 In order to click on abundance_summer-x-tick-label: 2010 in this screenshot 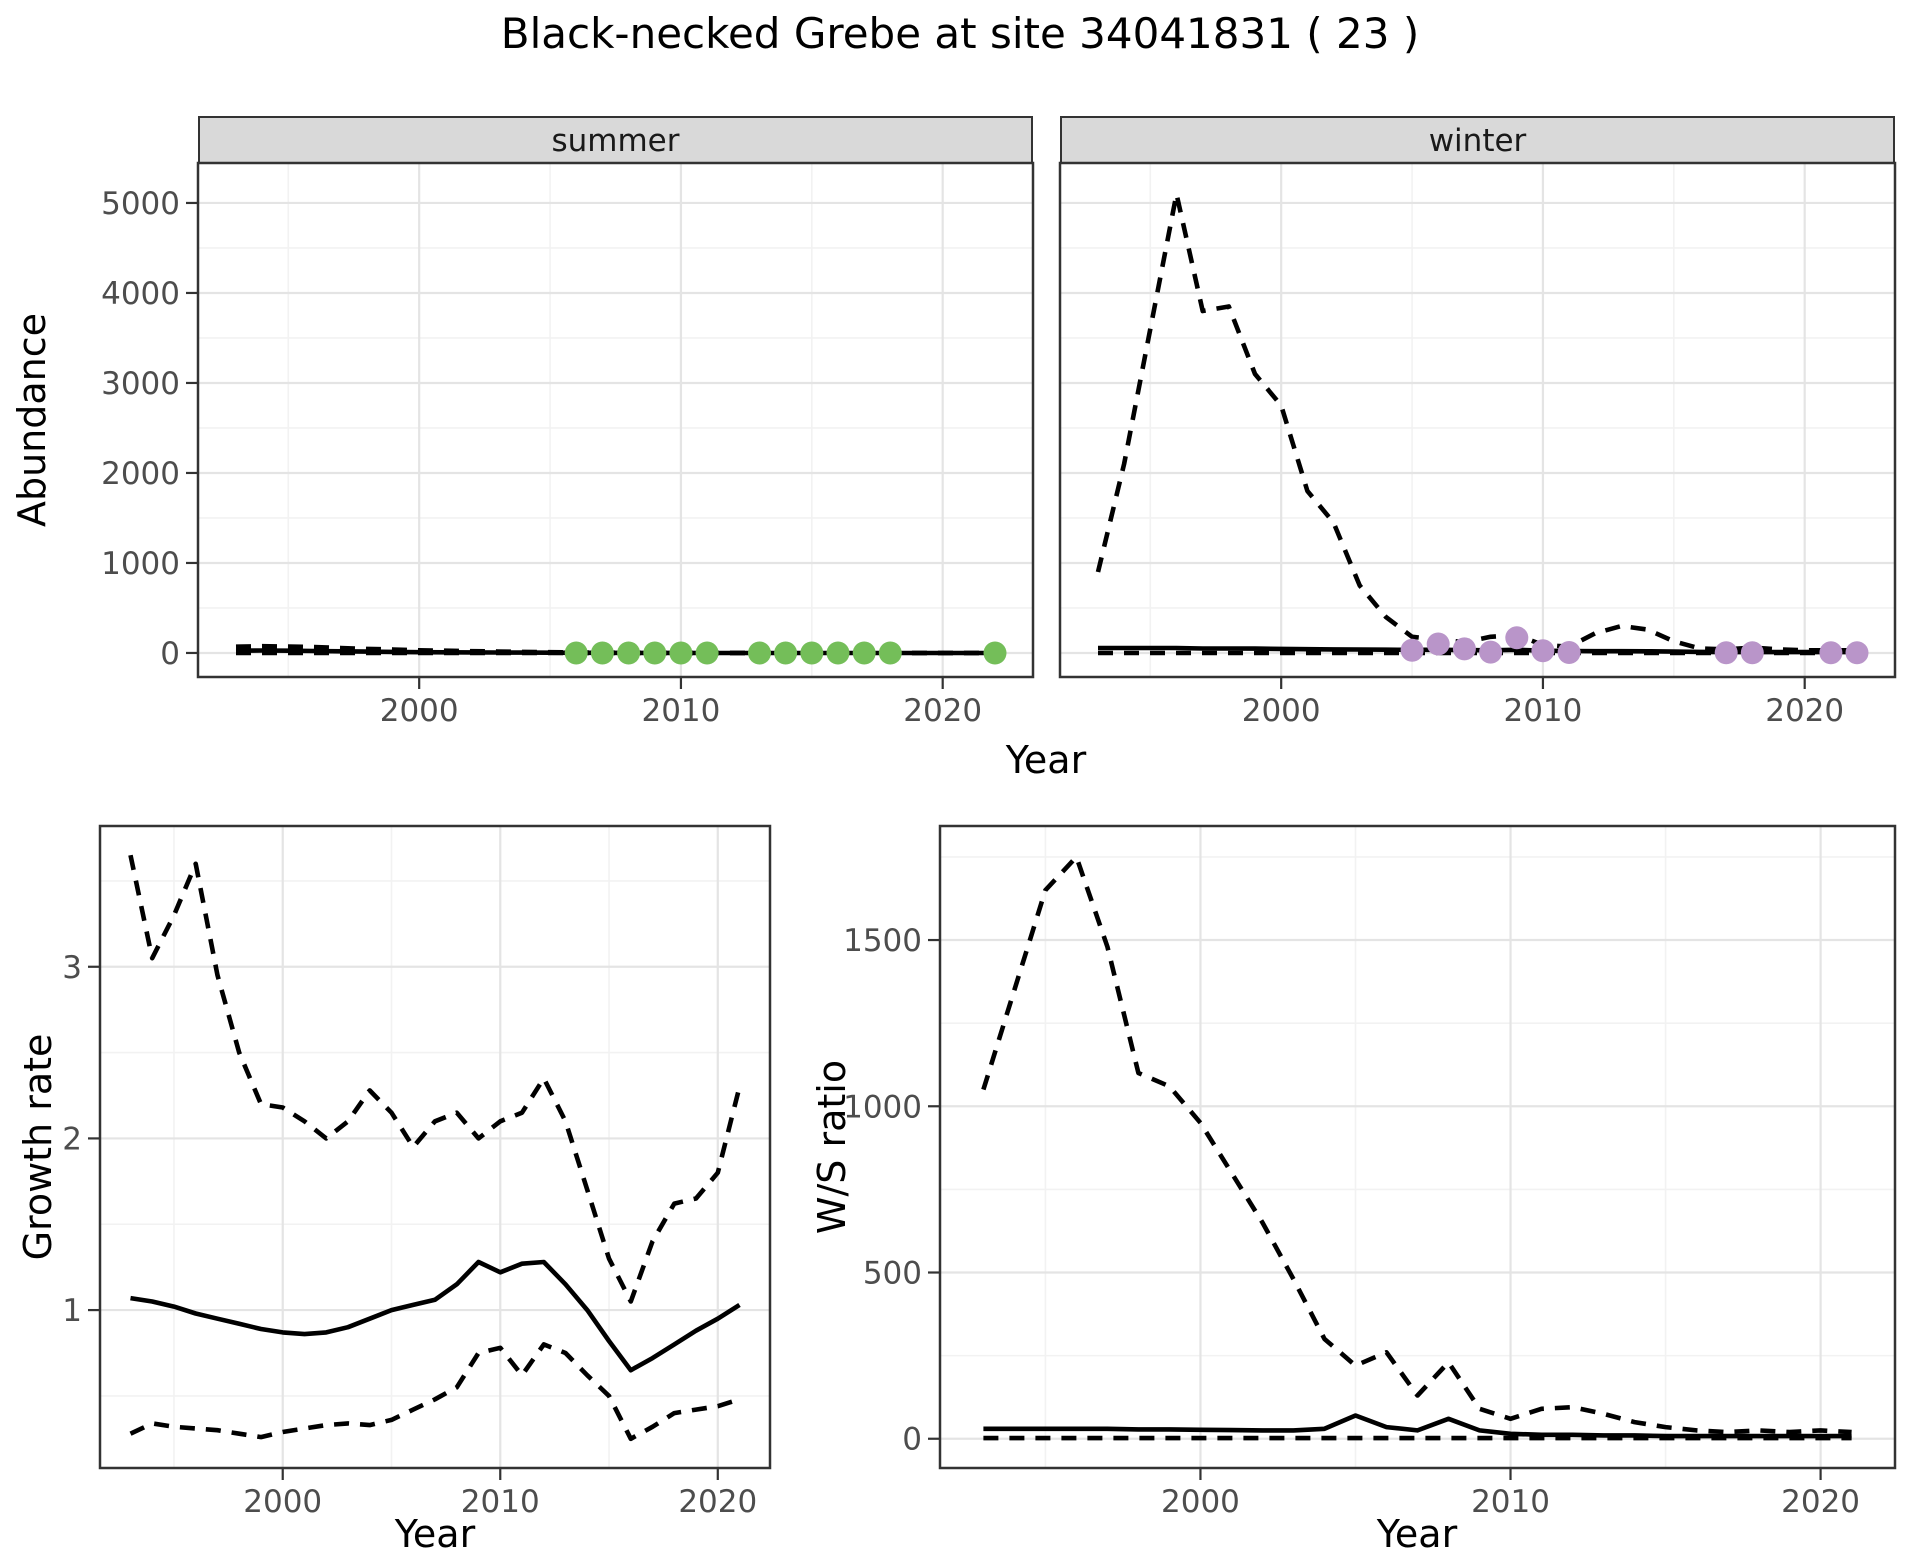, I will do `click(680, 711)`.